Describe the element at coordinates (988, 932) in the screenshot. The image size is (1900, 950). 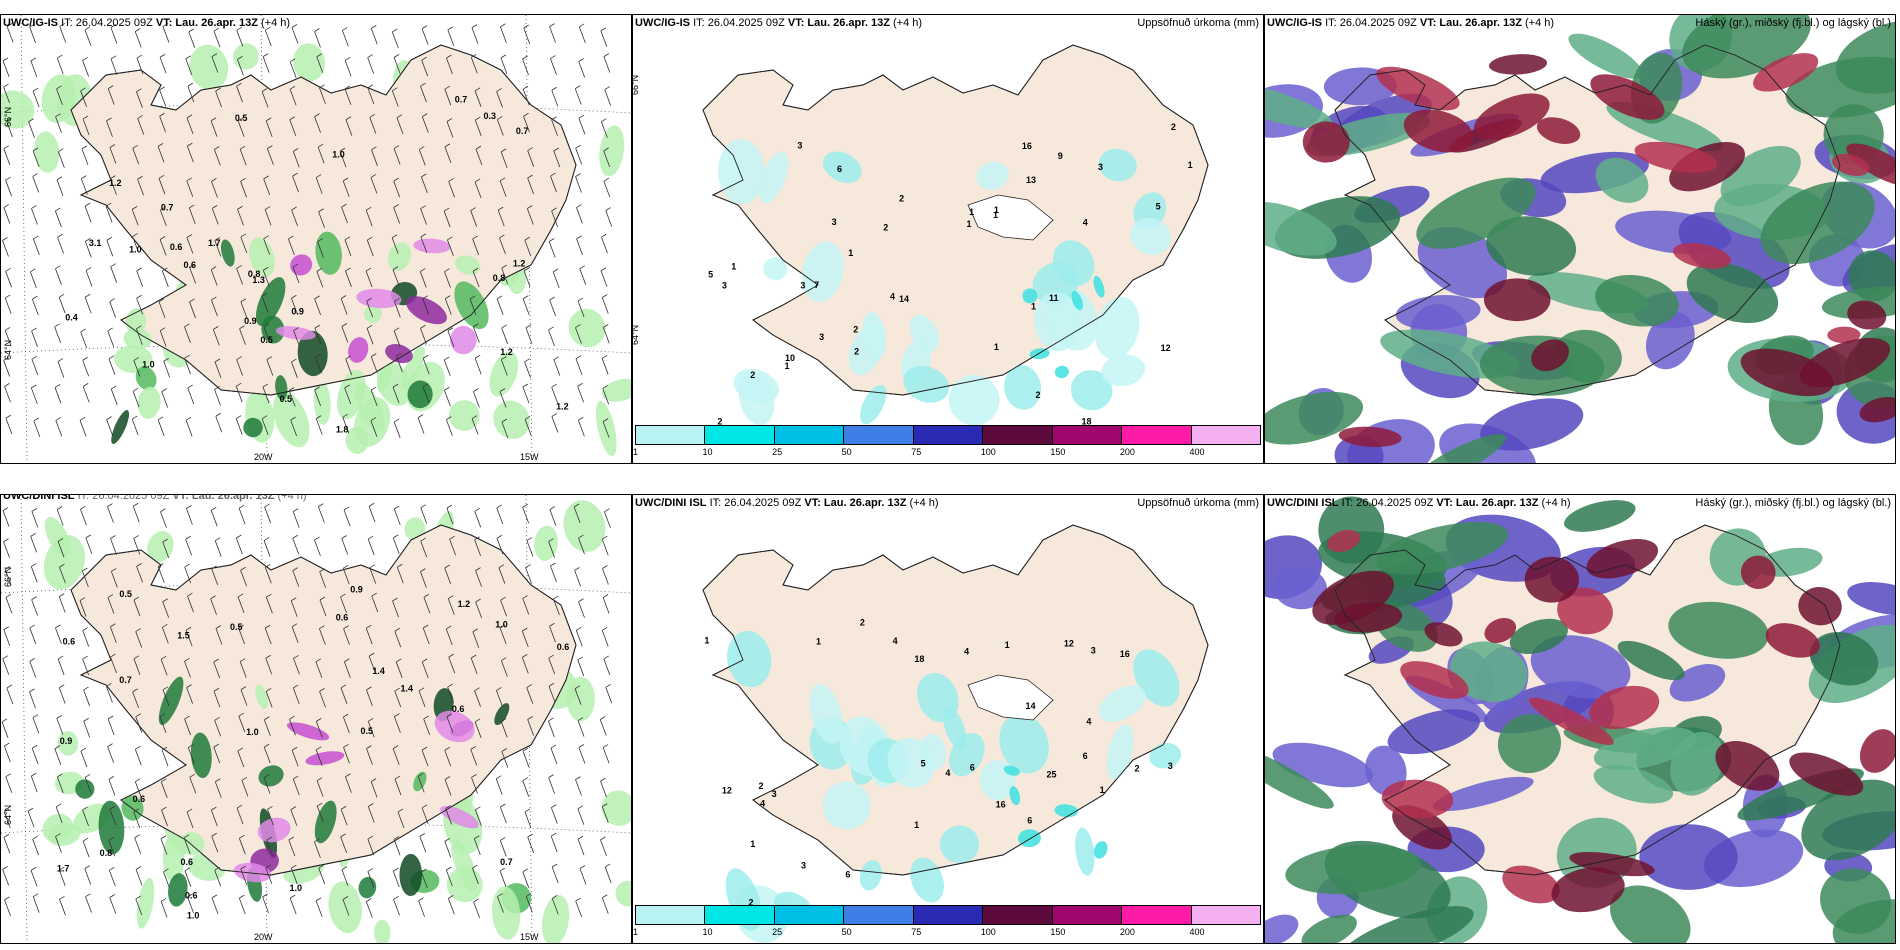
I see `colorbar-tick: 100` at that location.